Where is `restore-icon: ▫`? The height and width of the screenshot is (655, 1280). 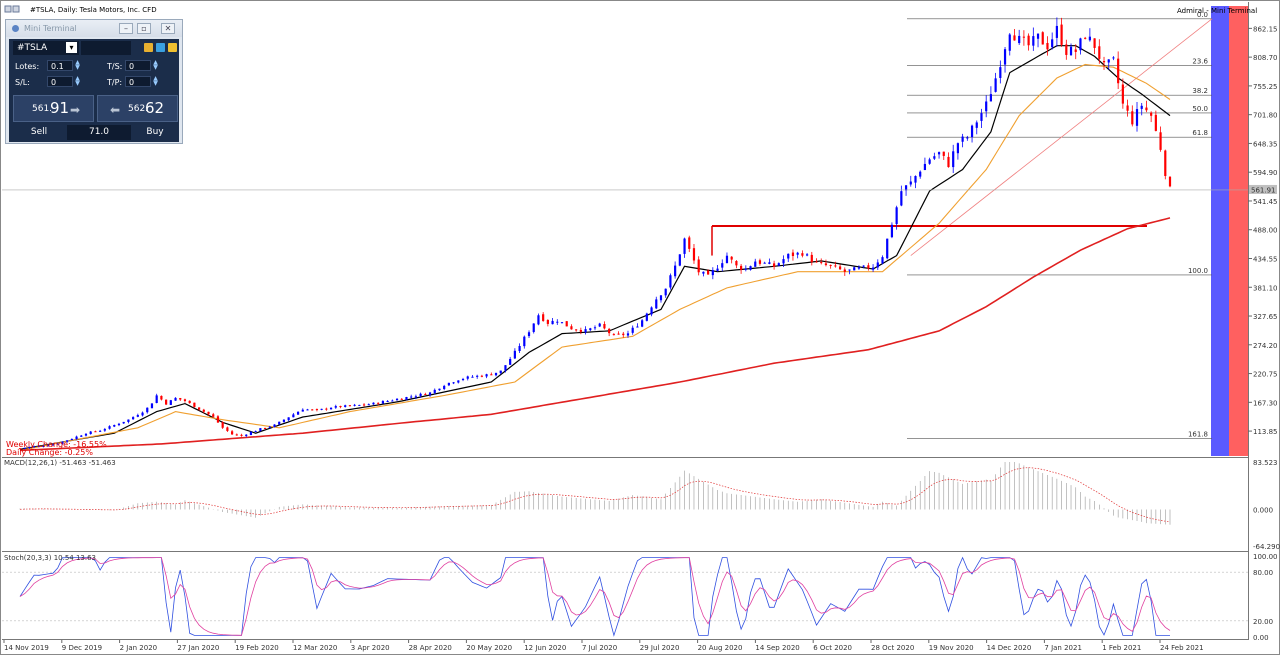 restore-icon: ▫ is located at coordinates (144, 28).